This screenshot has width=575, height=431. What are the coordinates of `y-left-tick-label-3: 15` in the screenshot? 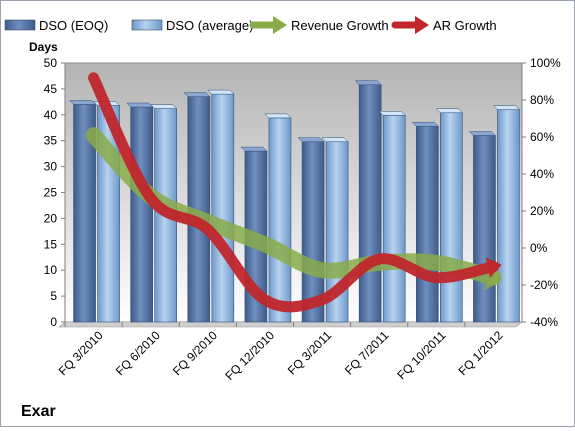 It's located at (51, 244).